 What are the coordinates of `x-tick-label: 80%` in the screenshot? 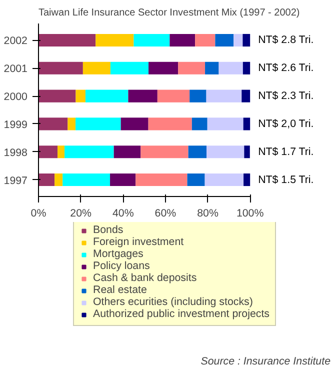 It's located at (208, 214).